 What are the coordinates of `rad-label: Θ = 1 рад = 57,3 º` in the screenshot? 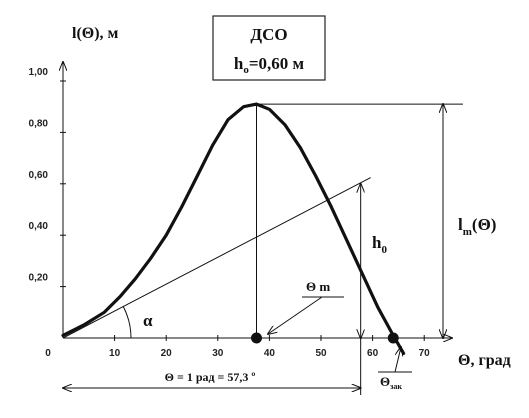 It's located at (210, 377).